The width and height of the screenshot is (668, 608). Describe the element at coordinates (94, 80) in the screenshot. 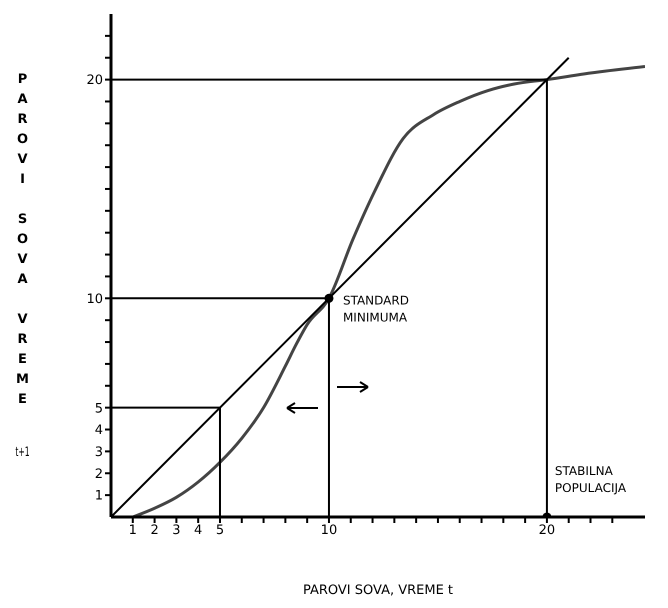

I see `y-tick-label: 20` at that location.